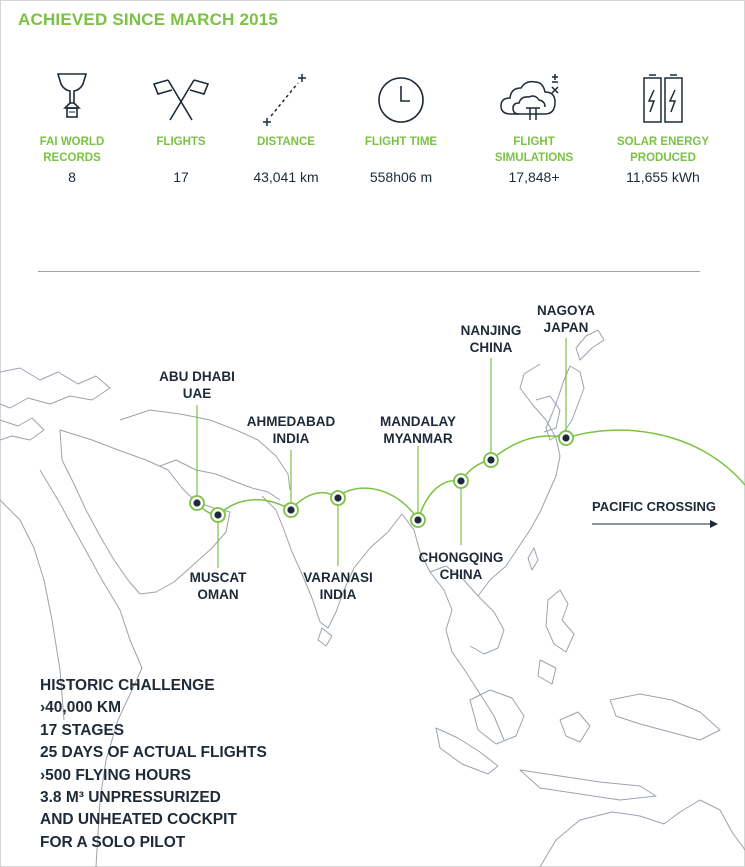  Describe the element at coordinates (130, 798) in the screenshot. I see `fact-line: 3.8 M³ UNPRESSURIZED` at that location.